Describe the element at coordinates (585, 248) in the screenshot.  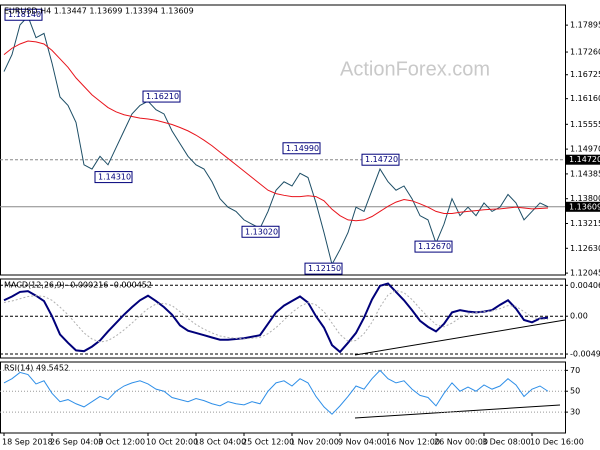
I see `y-tick-label: 1.12630` at that location.